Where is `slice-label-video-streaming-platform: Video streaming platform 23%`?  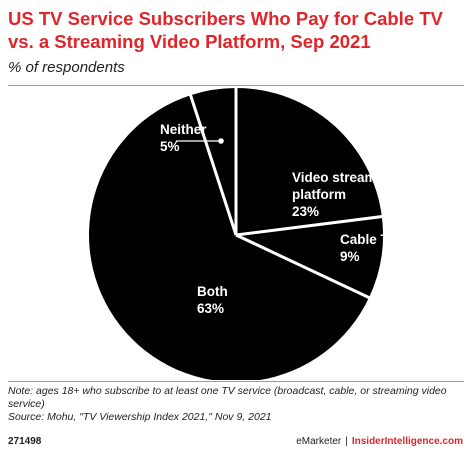
slice-label-video-streaming-platform: Video streaming platform 23% is located at coordinates (344, 194).